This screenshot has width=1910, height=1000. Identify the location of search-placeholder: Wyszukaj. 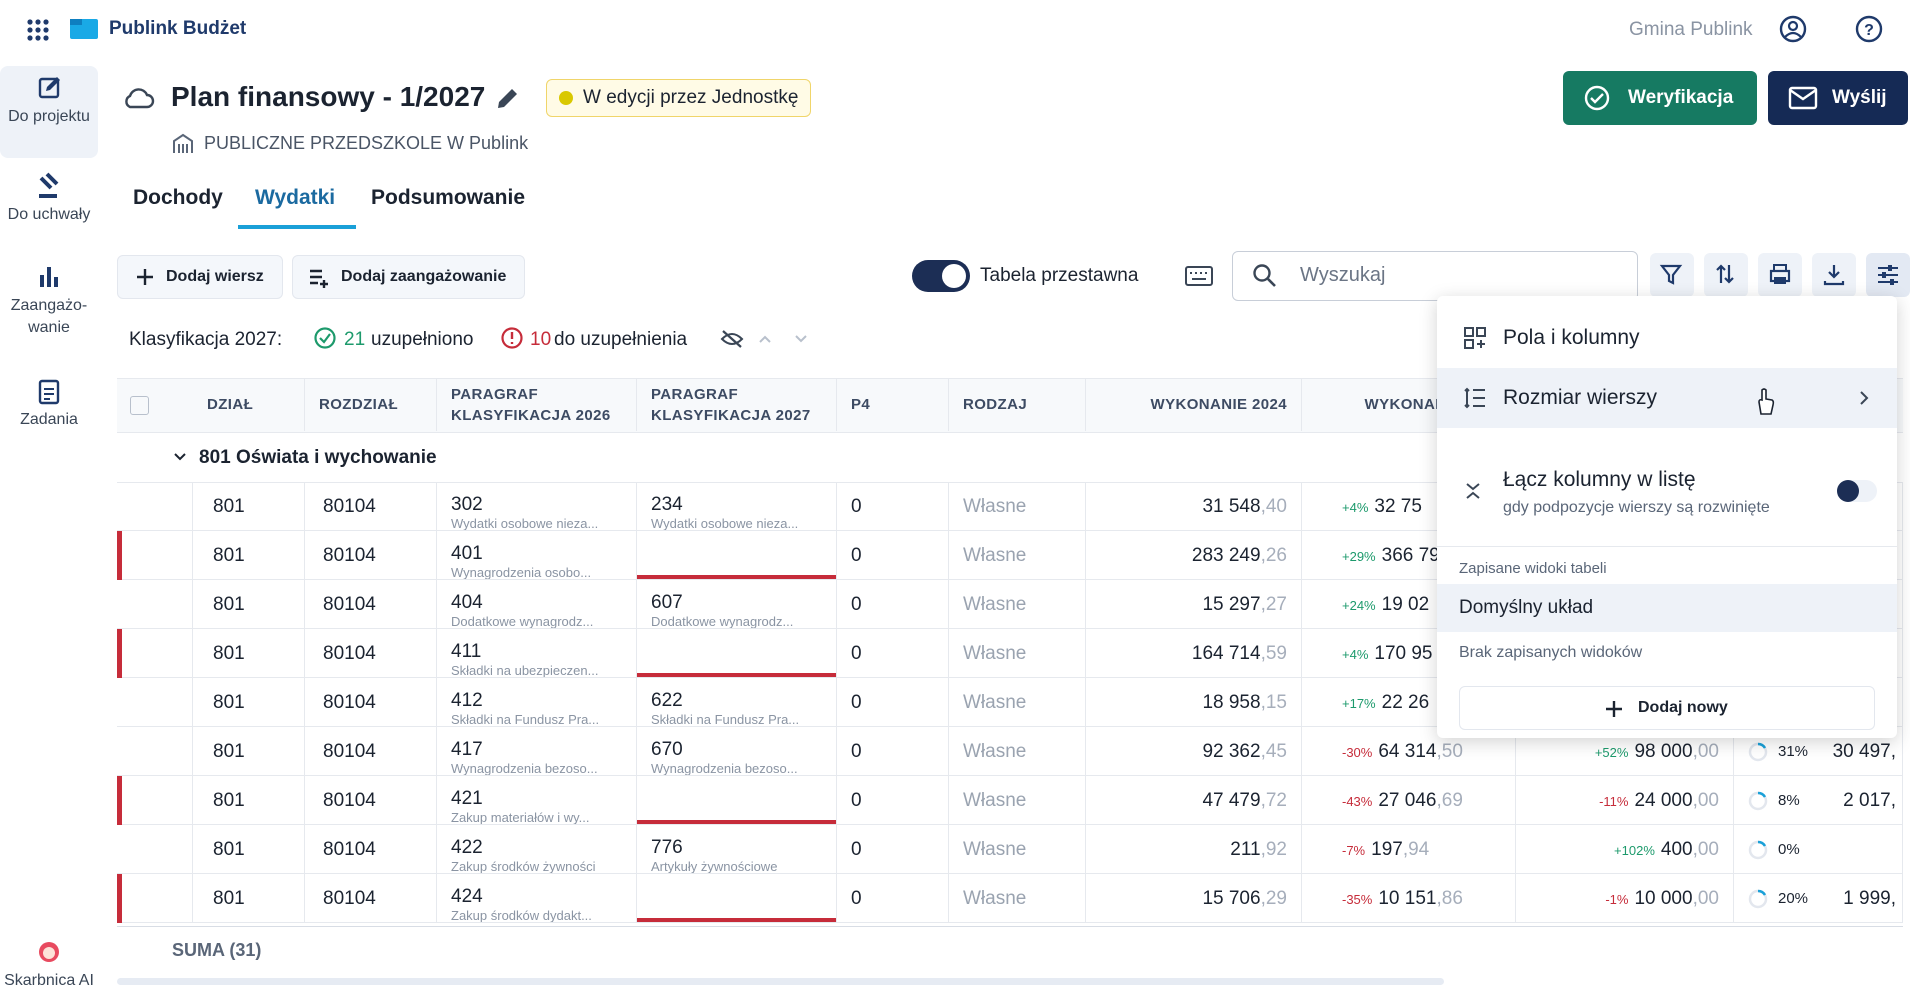
(1343, 275).